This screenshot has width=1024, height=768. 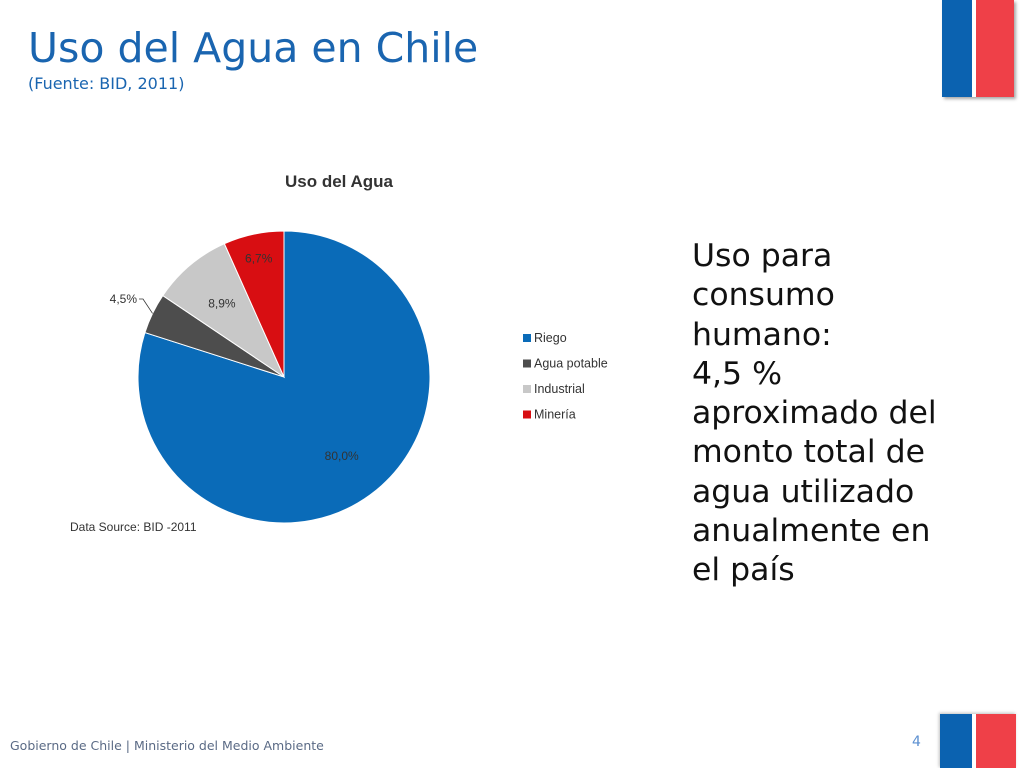 I want to click on slide-subtitle: (Fuente: BID, 2011), so click(x=106, y=83).